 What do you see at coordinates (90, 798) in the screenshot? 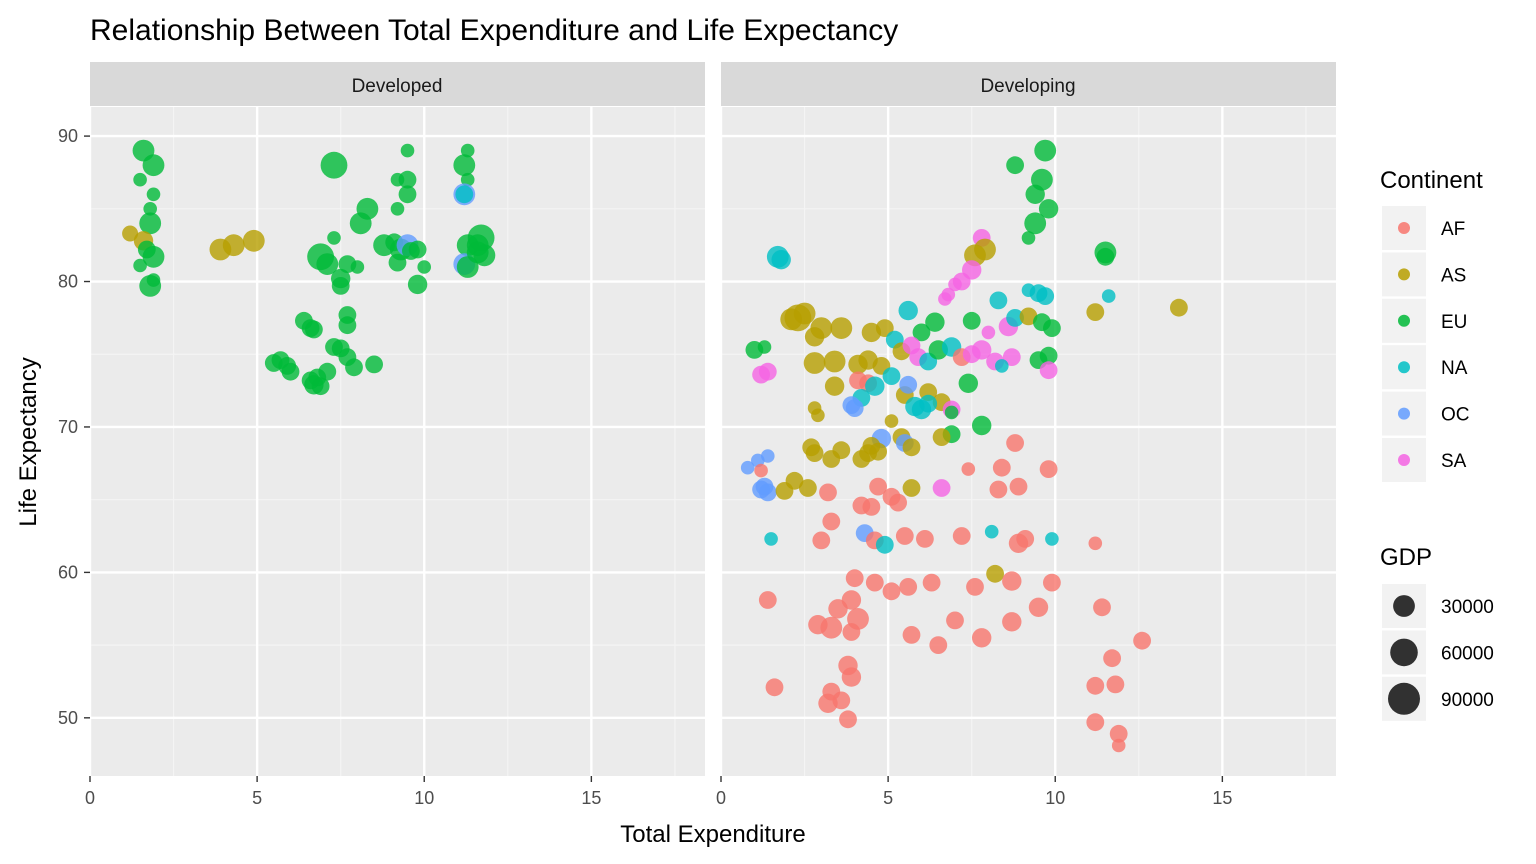
I see `x-tick-label-developed: 0` at bounding box center [90, 798].